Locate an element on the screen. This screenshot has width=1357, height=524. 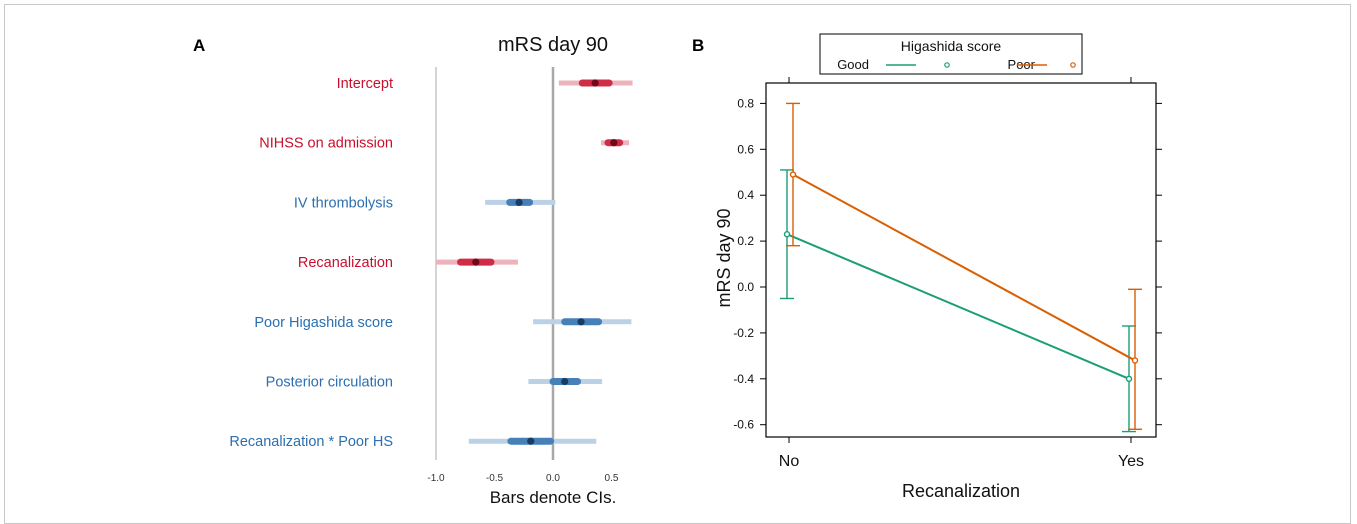
row-label: NIHSS on admission is located at coordinates (326, 144).